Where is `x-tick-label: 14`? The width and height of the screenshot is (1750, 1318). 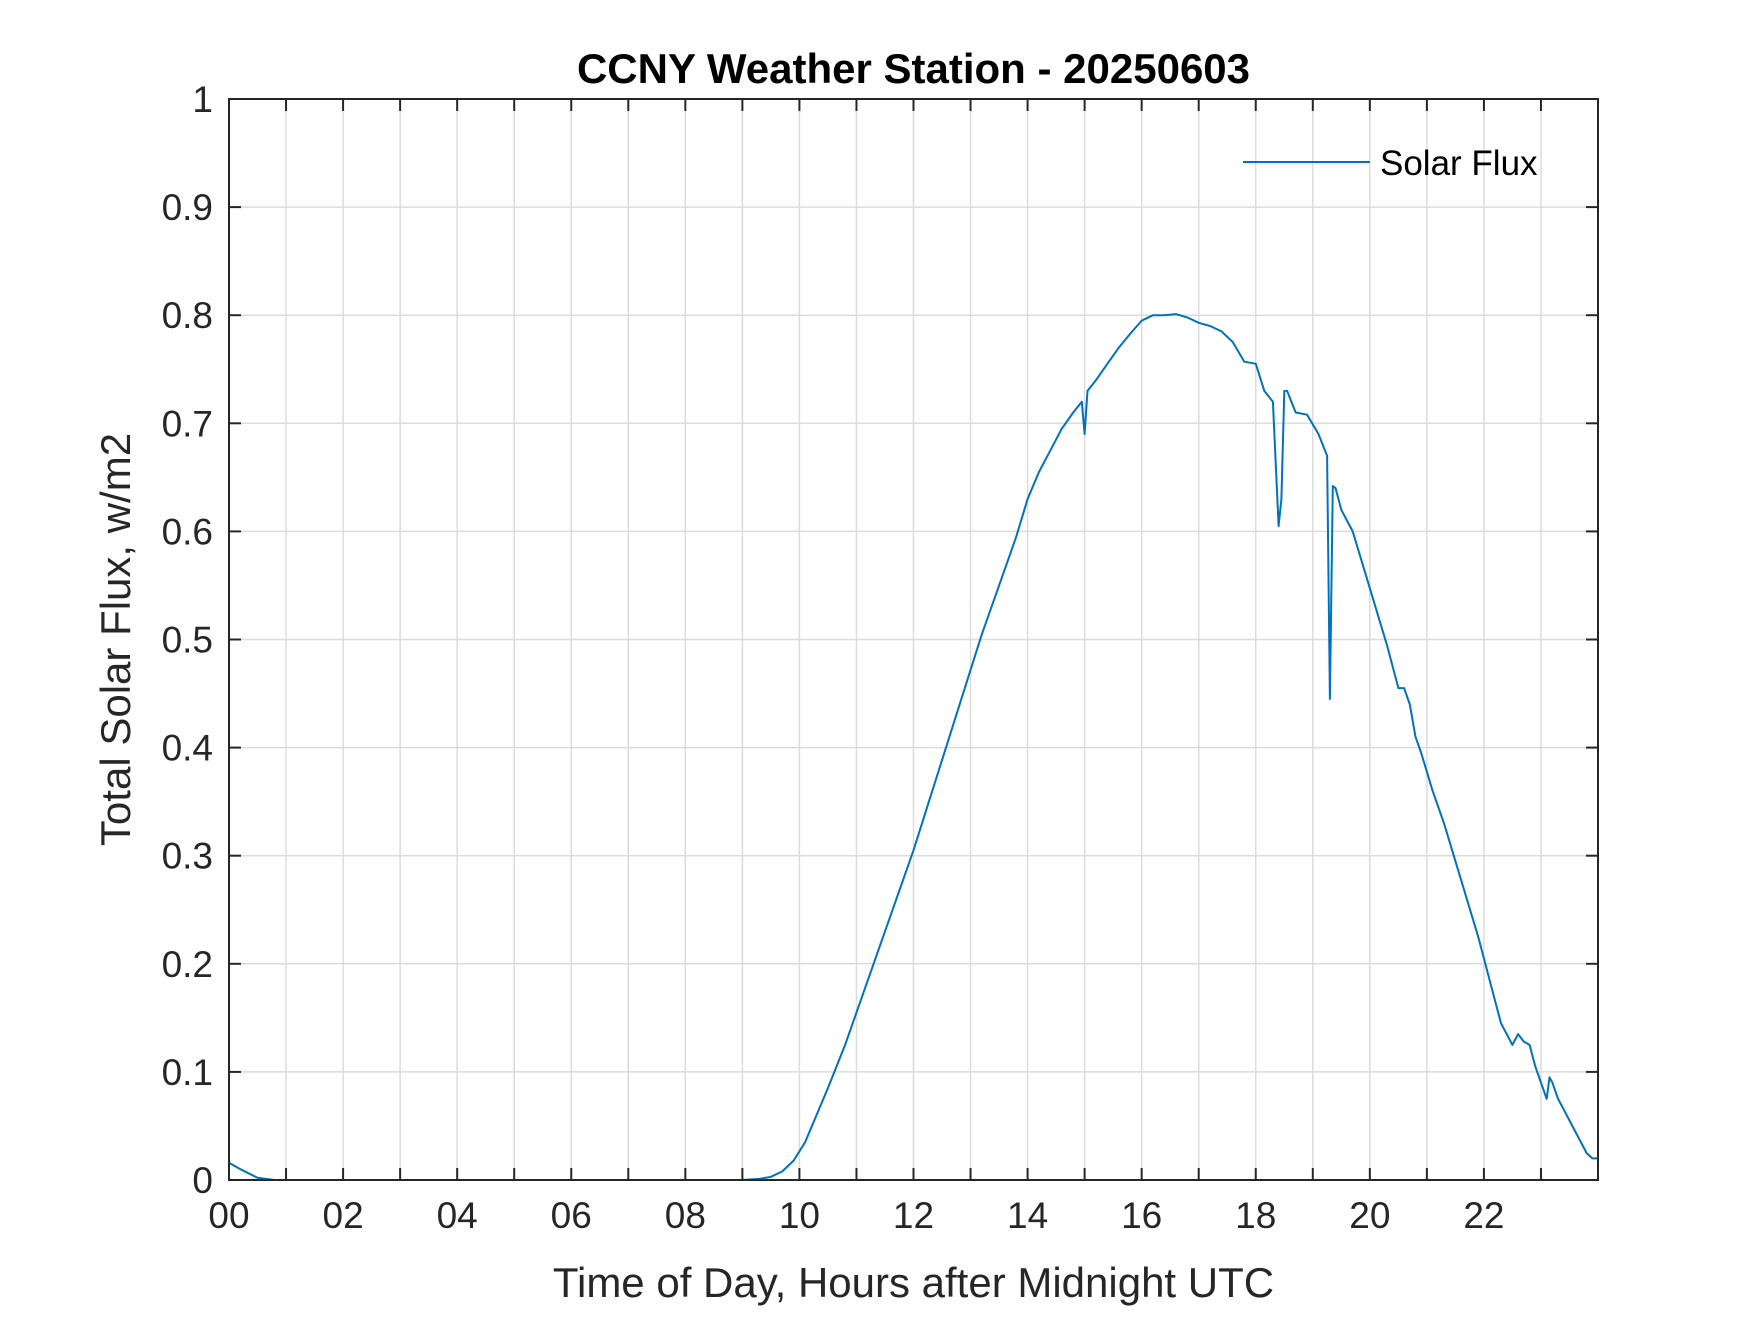 x-tick-label: 14 is located at coordinates (1027, 1215).